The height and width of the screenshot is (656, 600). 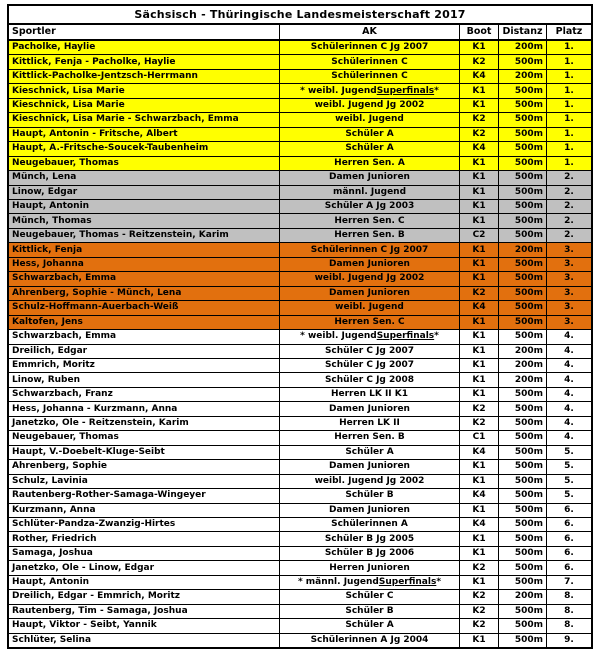 What do you see at coordinates (144, 539) in the screenshot?
I see `cell-sportler: Rother, Friedrich` at bounding box center [144, 539].